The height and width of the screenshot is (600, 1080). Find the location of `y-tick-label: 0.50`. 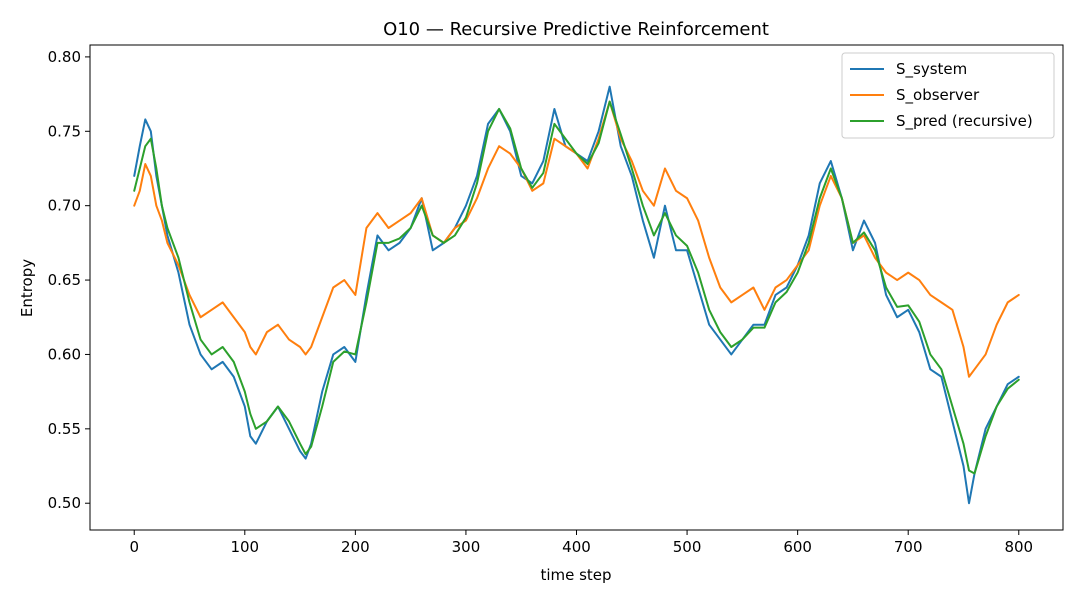

y-tick-label: 0.50 is located at coordinates (64, 503).